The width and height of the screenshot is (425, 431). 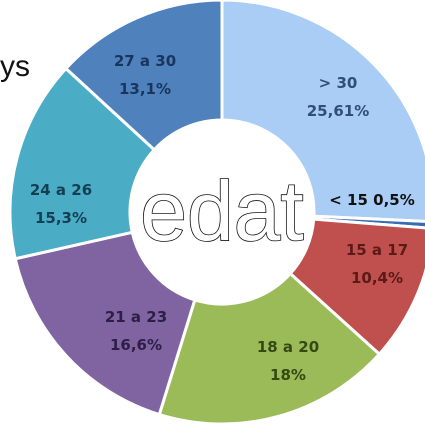 What do you see at coordinates (288, 375) in the screenshot?
I see `slice-value-label: 18%` at bounding box center [288, 375].